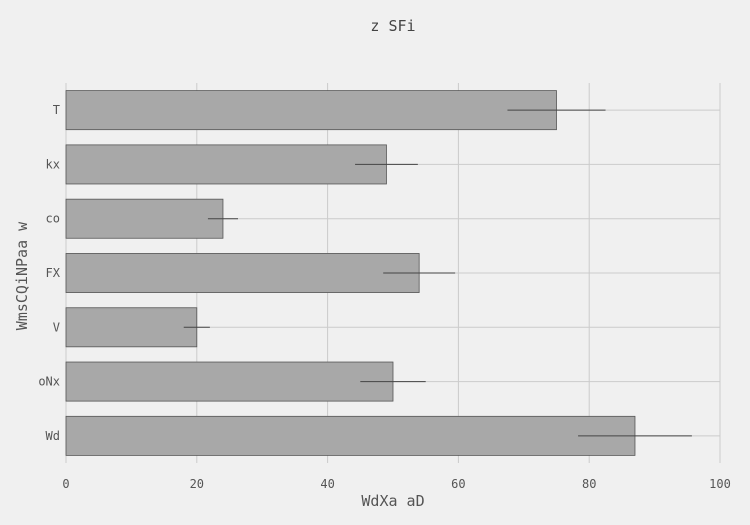 The width and height of the screenshot is (750, 525). I want to click on x-axis-label: WdXa aD, so click(392, 501).